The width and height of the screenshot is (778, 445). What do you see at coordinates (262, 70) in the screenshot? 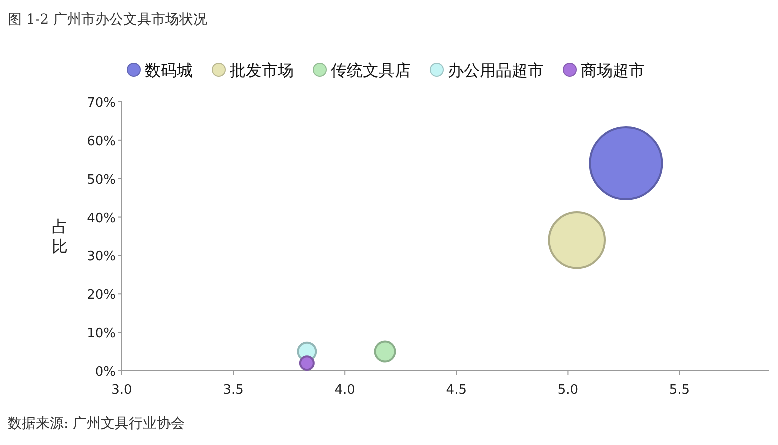
I see `legend-label: 批发市场` at bounding box center [262, 70].